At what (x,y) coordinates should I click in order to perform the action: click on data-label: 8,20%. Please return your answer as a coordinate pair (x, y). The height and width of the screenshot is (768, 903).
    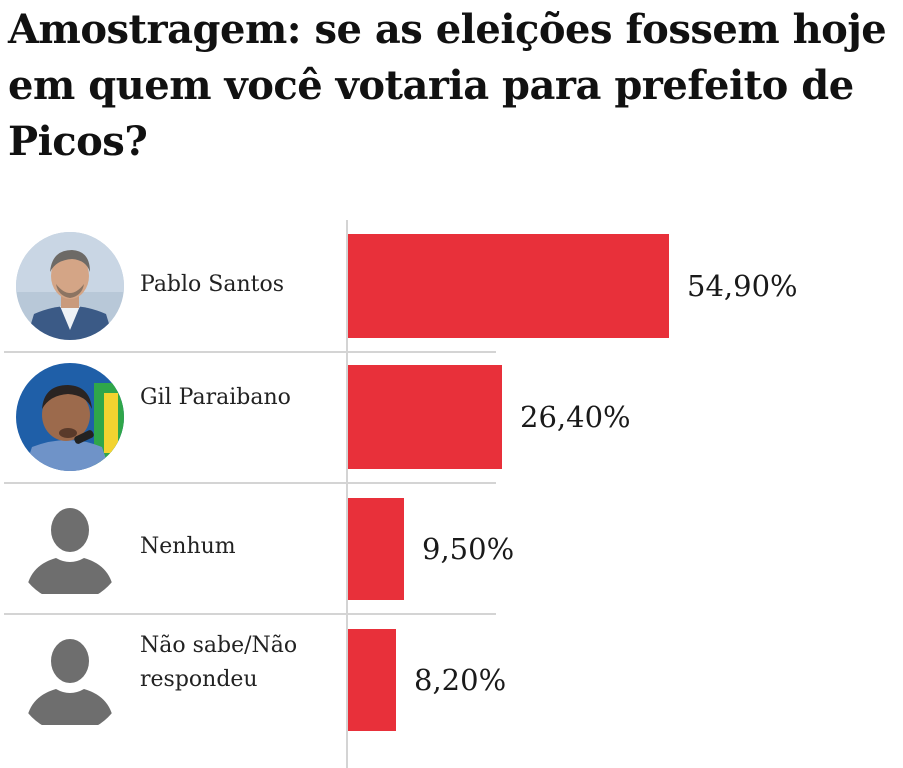
    Looking at the image, I should click on (460, 680).